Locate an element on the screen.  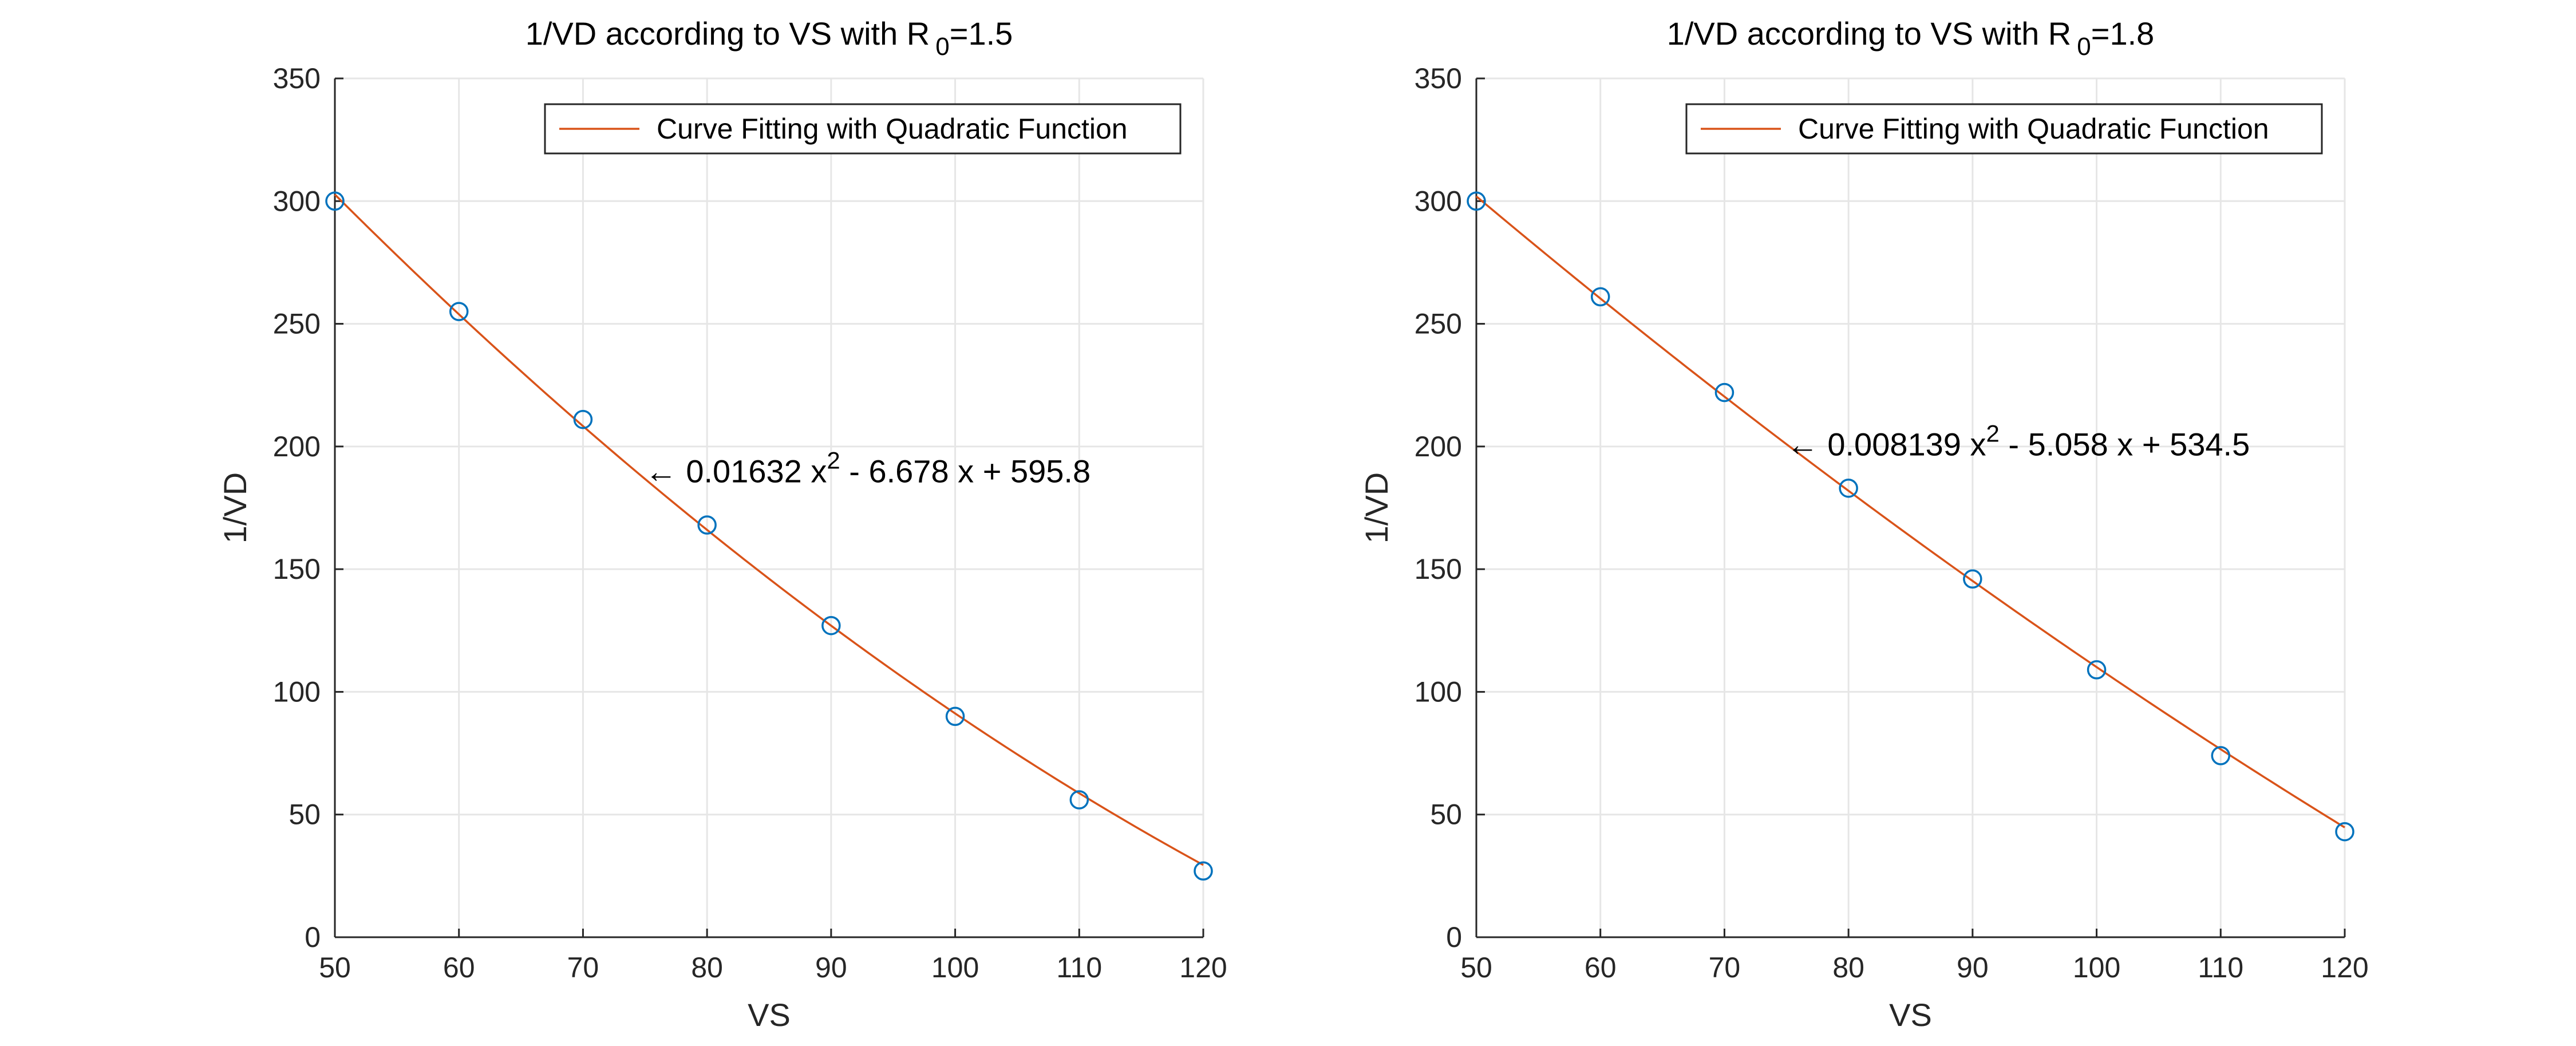
annotation-prefix: 0.01632 x is located at coordinates (752, 472).